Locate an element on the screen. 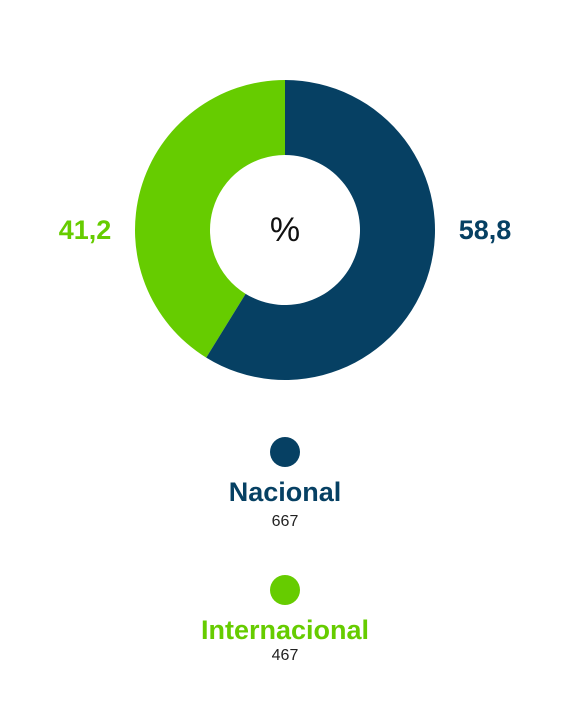  value-label: 58,8 is located at coordinates (485, 230).